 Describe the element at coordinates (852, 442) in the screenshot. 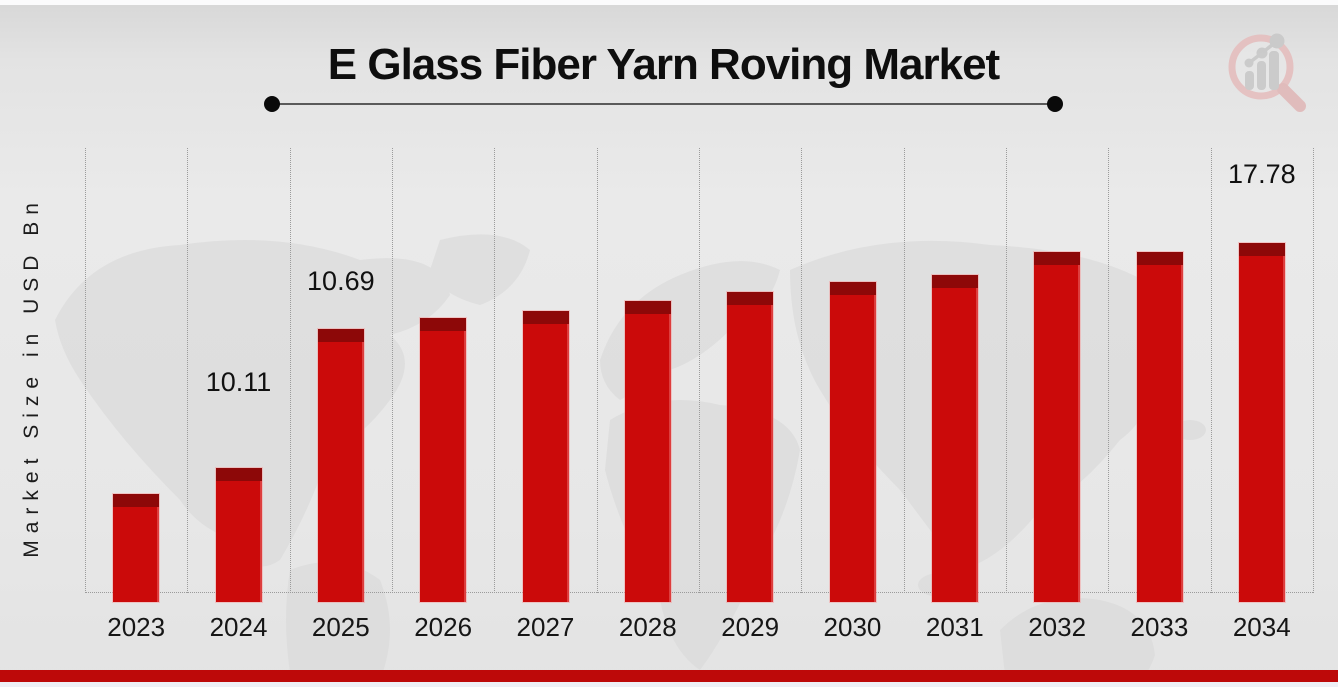

I see `bar-2030` at that location.